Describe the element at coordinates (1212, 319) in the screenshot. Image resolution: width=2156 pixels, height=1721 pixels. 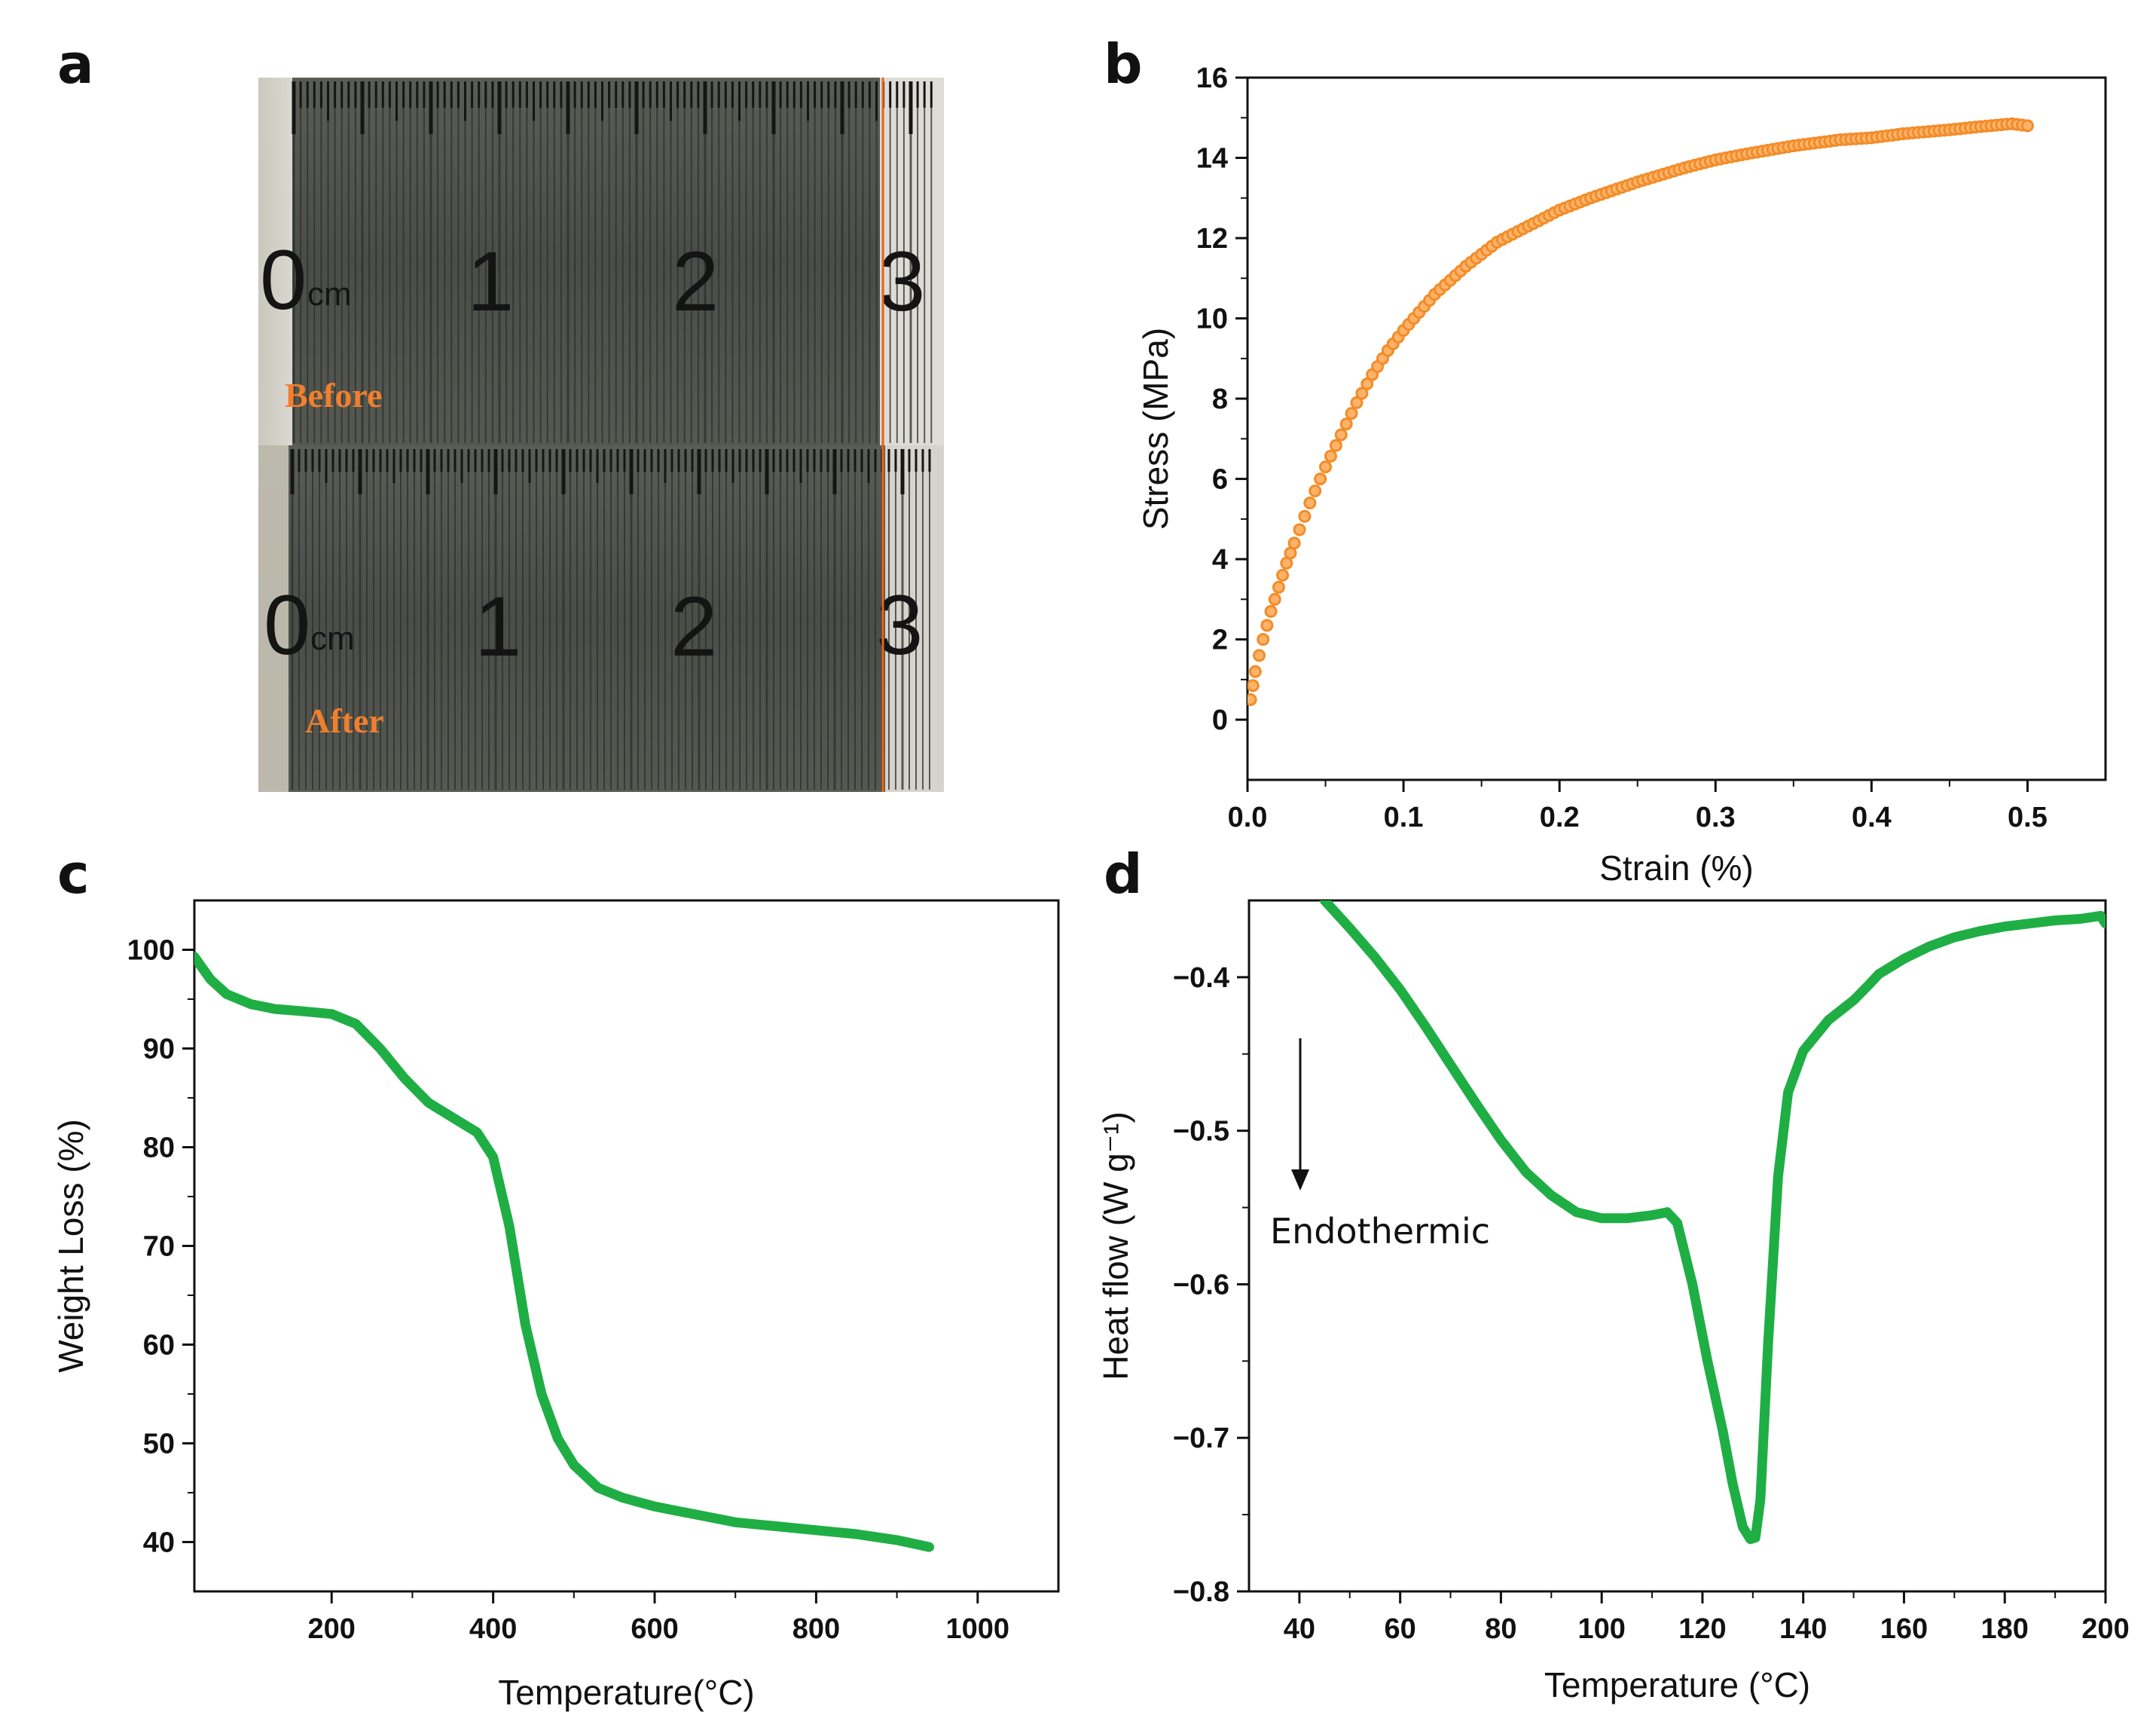
I see `y-tick-label: 10` at that location.